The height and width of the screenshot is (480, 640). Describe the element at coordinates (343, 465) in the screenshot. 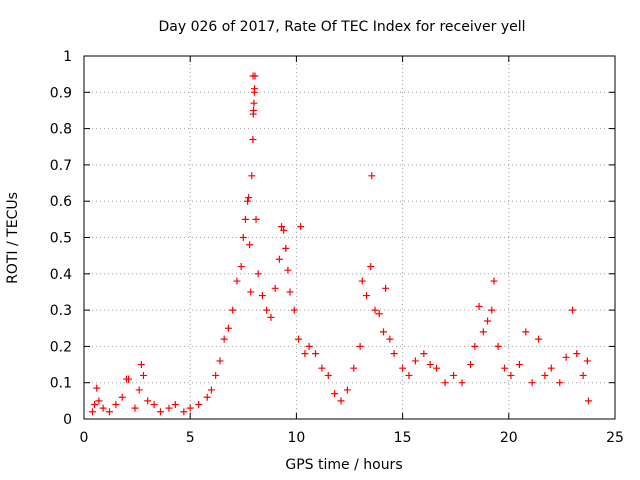

I see `x-axis-label: GPS time / hours` at that location.